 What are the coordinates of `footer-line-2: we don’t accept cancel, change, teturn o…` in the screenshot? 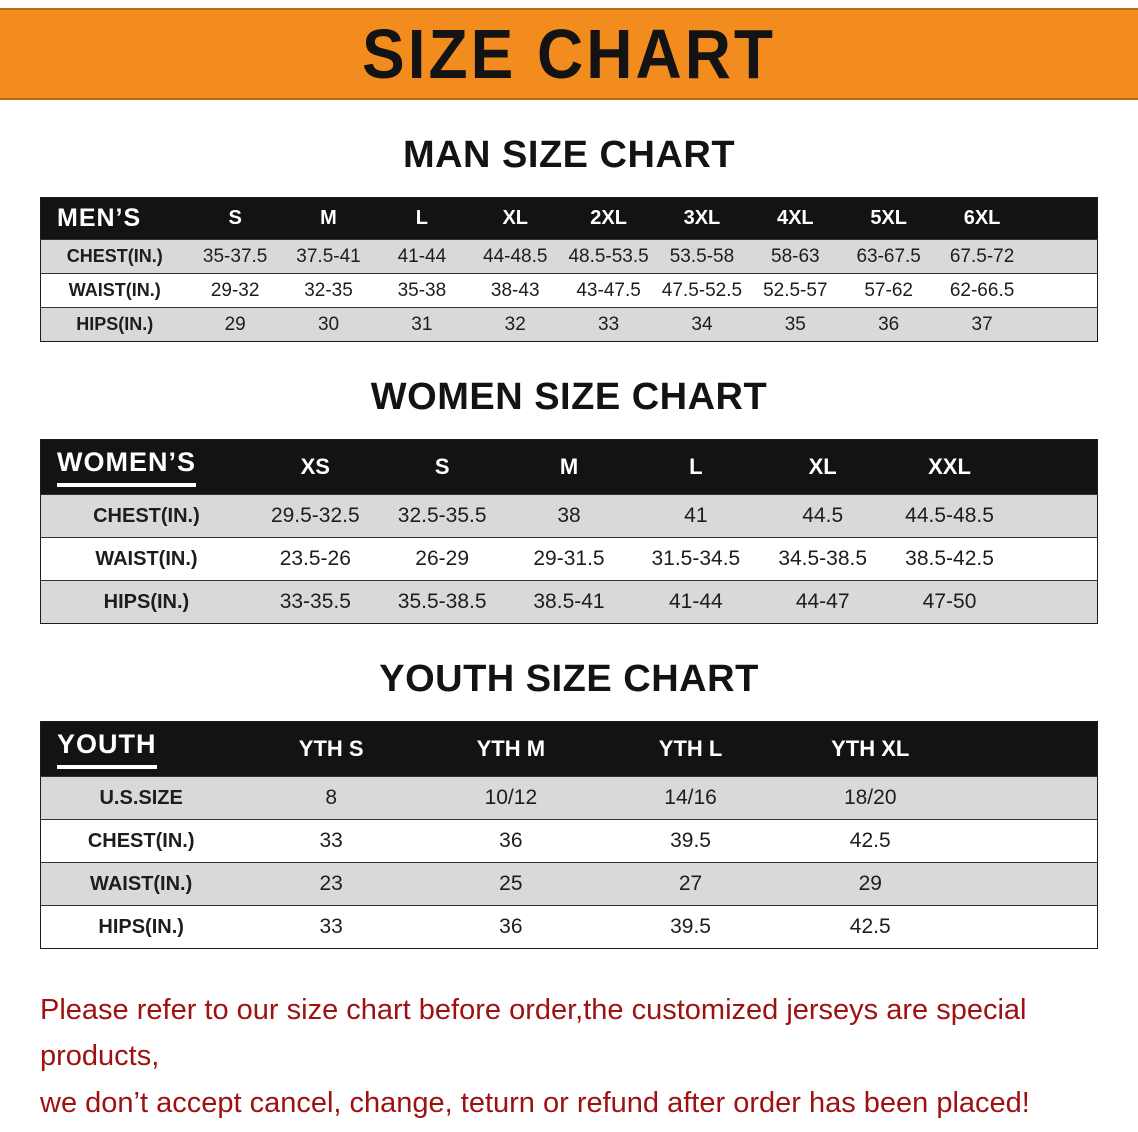 It's located at (535, 1102).